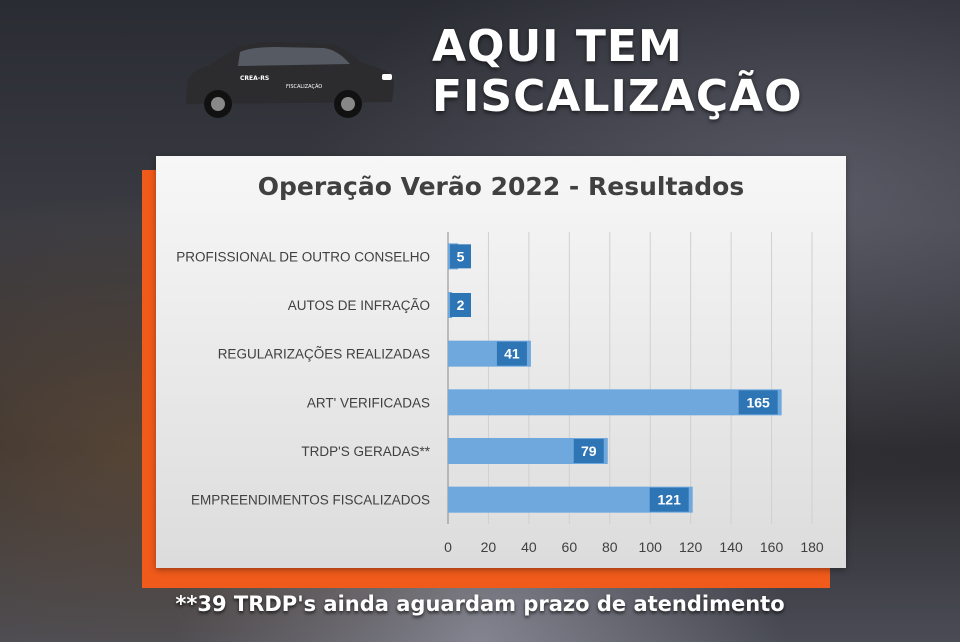 This screenshot has width=960, height=642. Describe the element at coordinates (615, 402) in the screenshot. I see `bar` at that location.